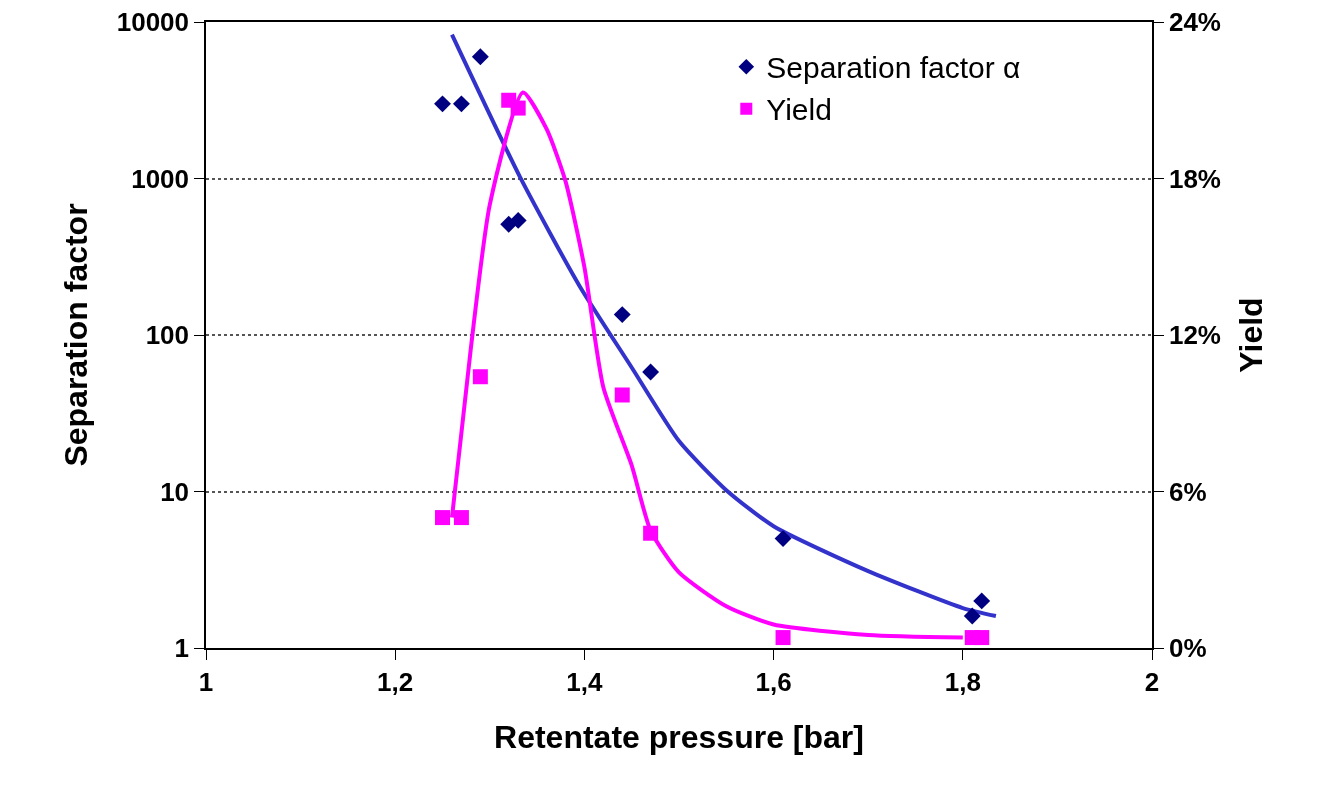 This screenshot has width=1323, height=805. I want to click on y-tick-label: 10000, so click(153, 22).